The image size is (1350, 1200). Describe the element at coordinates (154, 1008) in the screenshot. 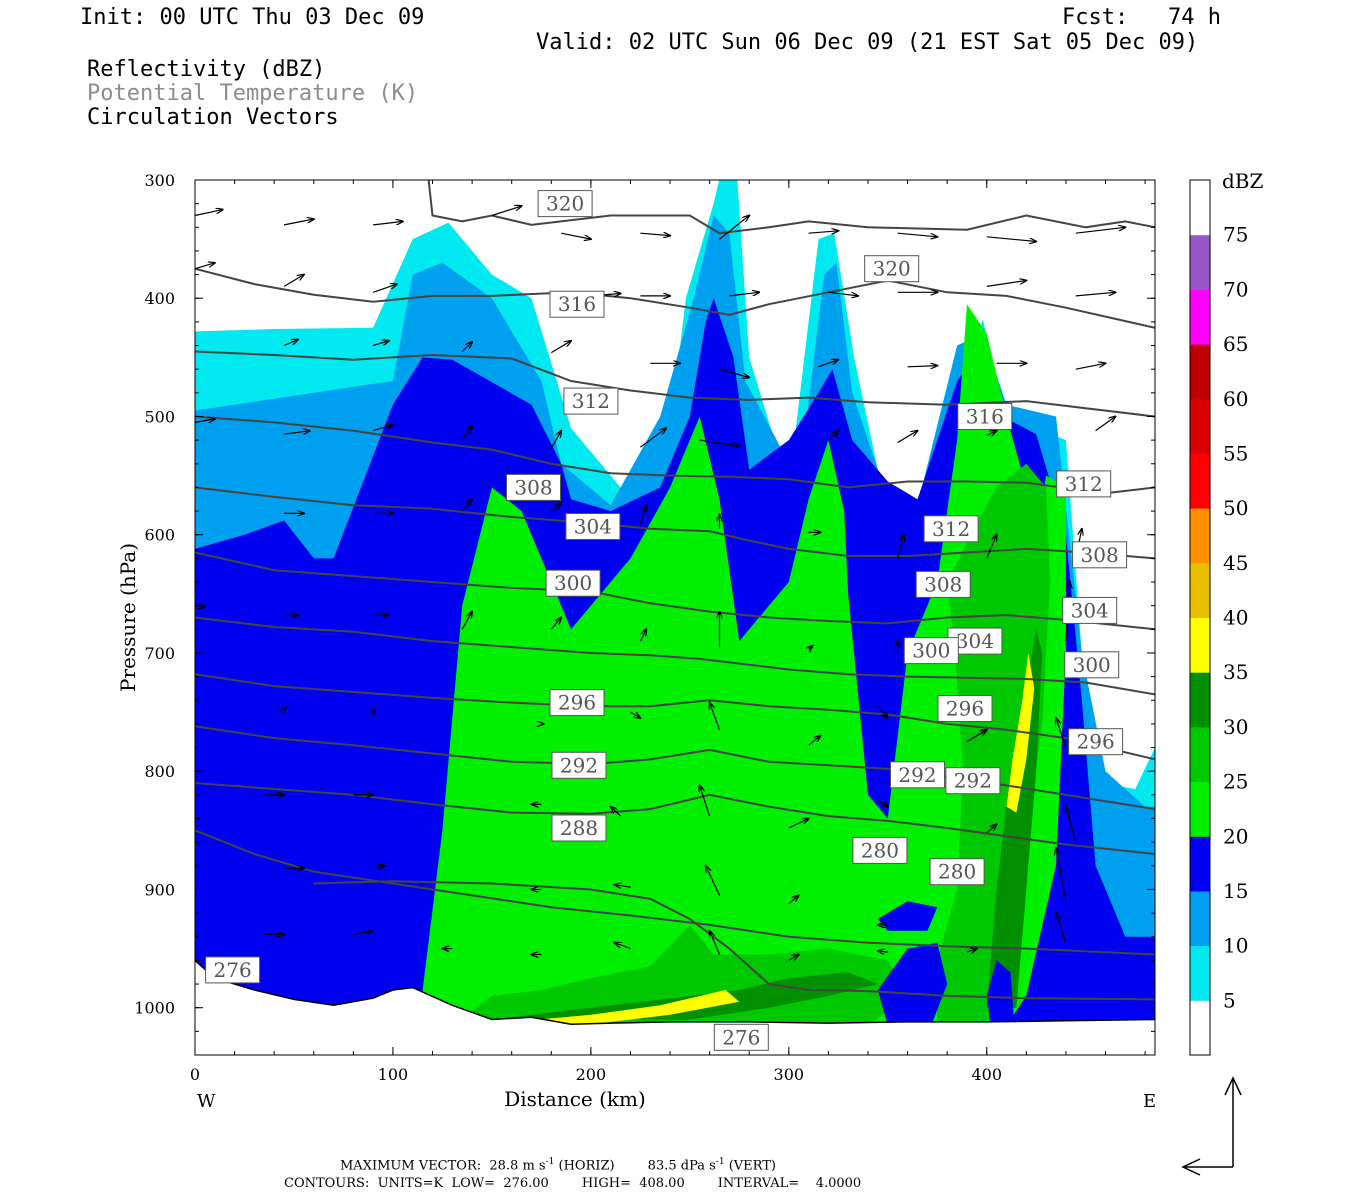

I see `y-tick-label: 1000` at that location.